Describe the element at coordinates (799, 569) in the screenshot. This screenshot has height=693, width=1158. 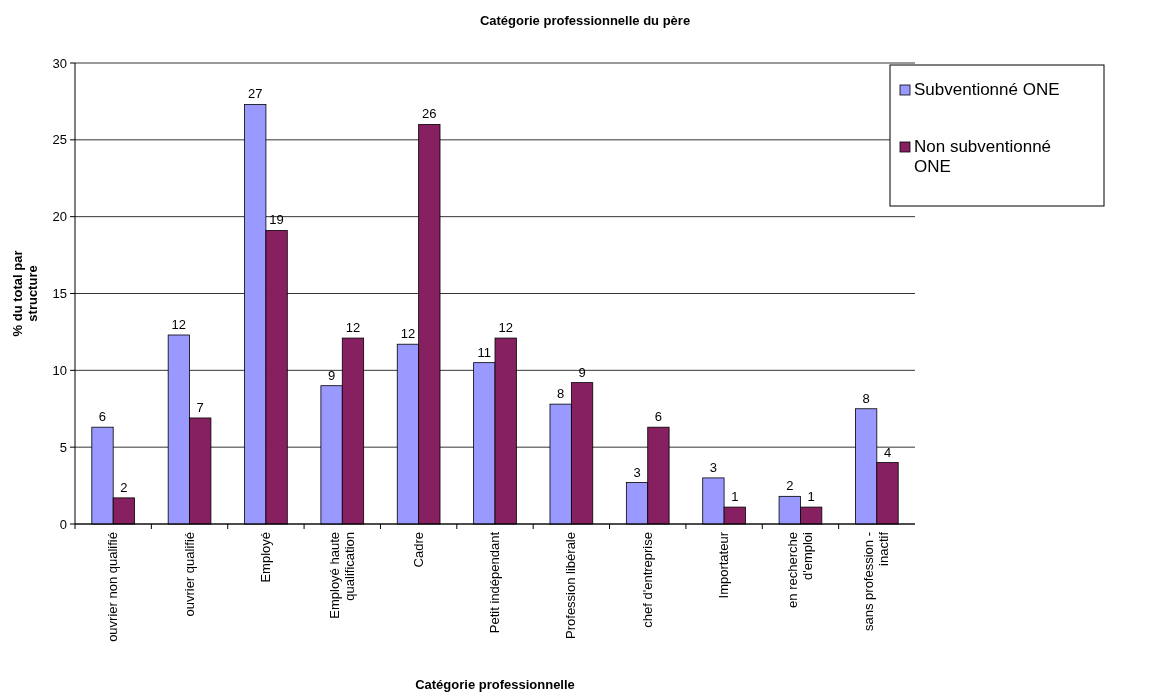
I see `x-tick-label: en recherche d'emploi` at that location.